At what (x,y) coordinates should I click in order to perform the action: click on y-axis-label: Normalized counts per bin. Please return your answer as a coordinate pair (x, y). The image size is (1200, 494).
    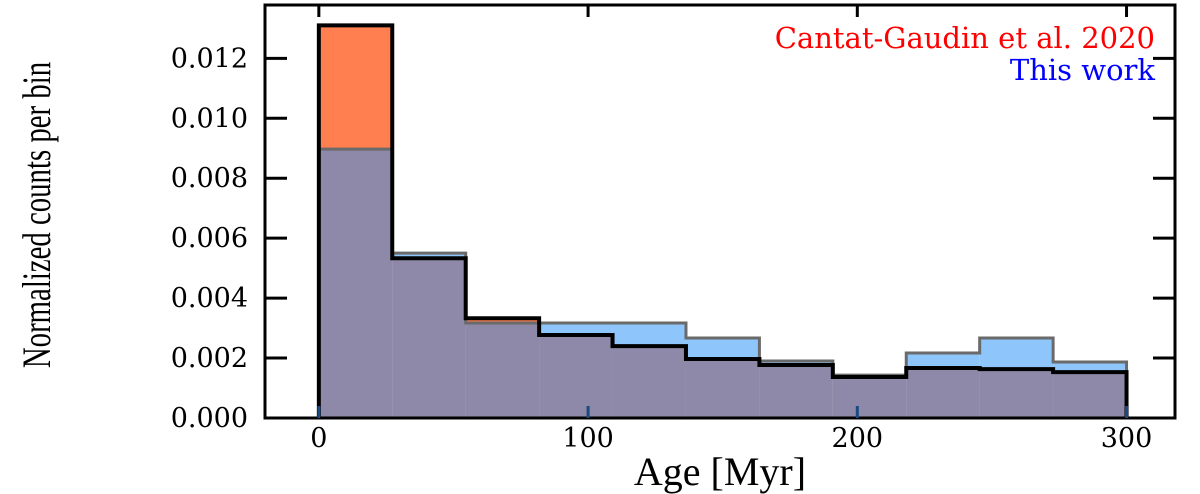
    Looking at the image, I should click on (36, 215).